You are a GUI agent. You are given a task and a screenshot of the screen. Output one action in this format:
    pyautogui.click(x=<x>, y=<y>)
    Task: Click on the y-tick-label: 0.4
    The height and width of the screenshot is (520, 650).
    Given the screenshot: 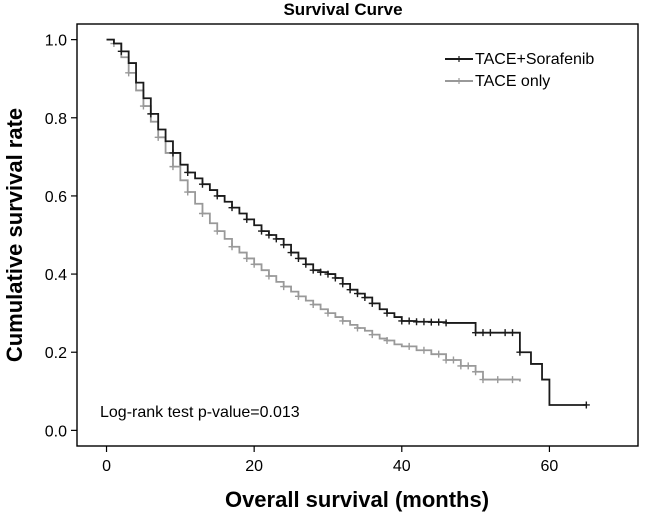 What is the action you would take?
    pyautogui.click(x=56, y=275)
    